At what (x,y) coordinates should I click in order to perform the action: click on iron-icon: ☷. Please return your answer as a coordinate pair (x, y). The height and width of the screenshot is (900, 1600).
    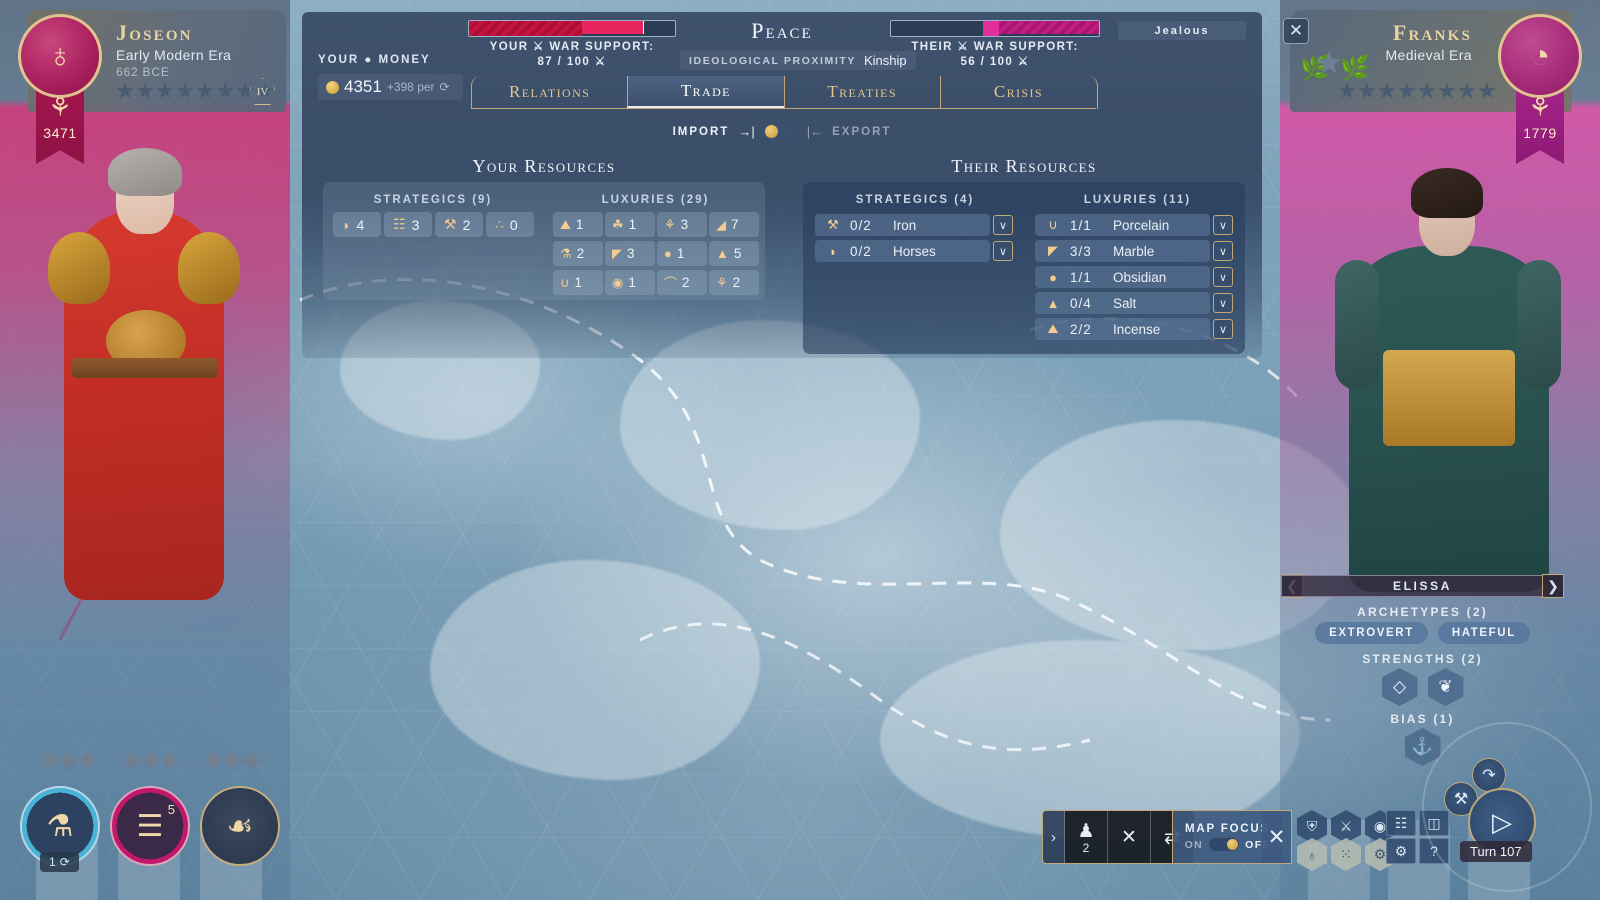
    Looking at the image, I should click on (399, 224).